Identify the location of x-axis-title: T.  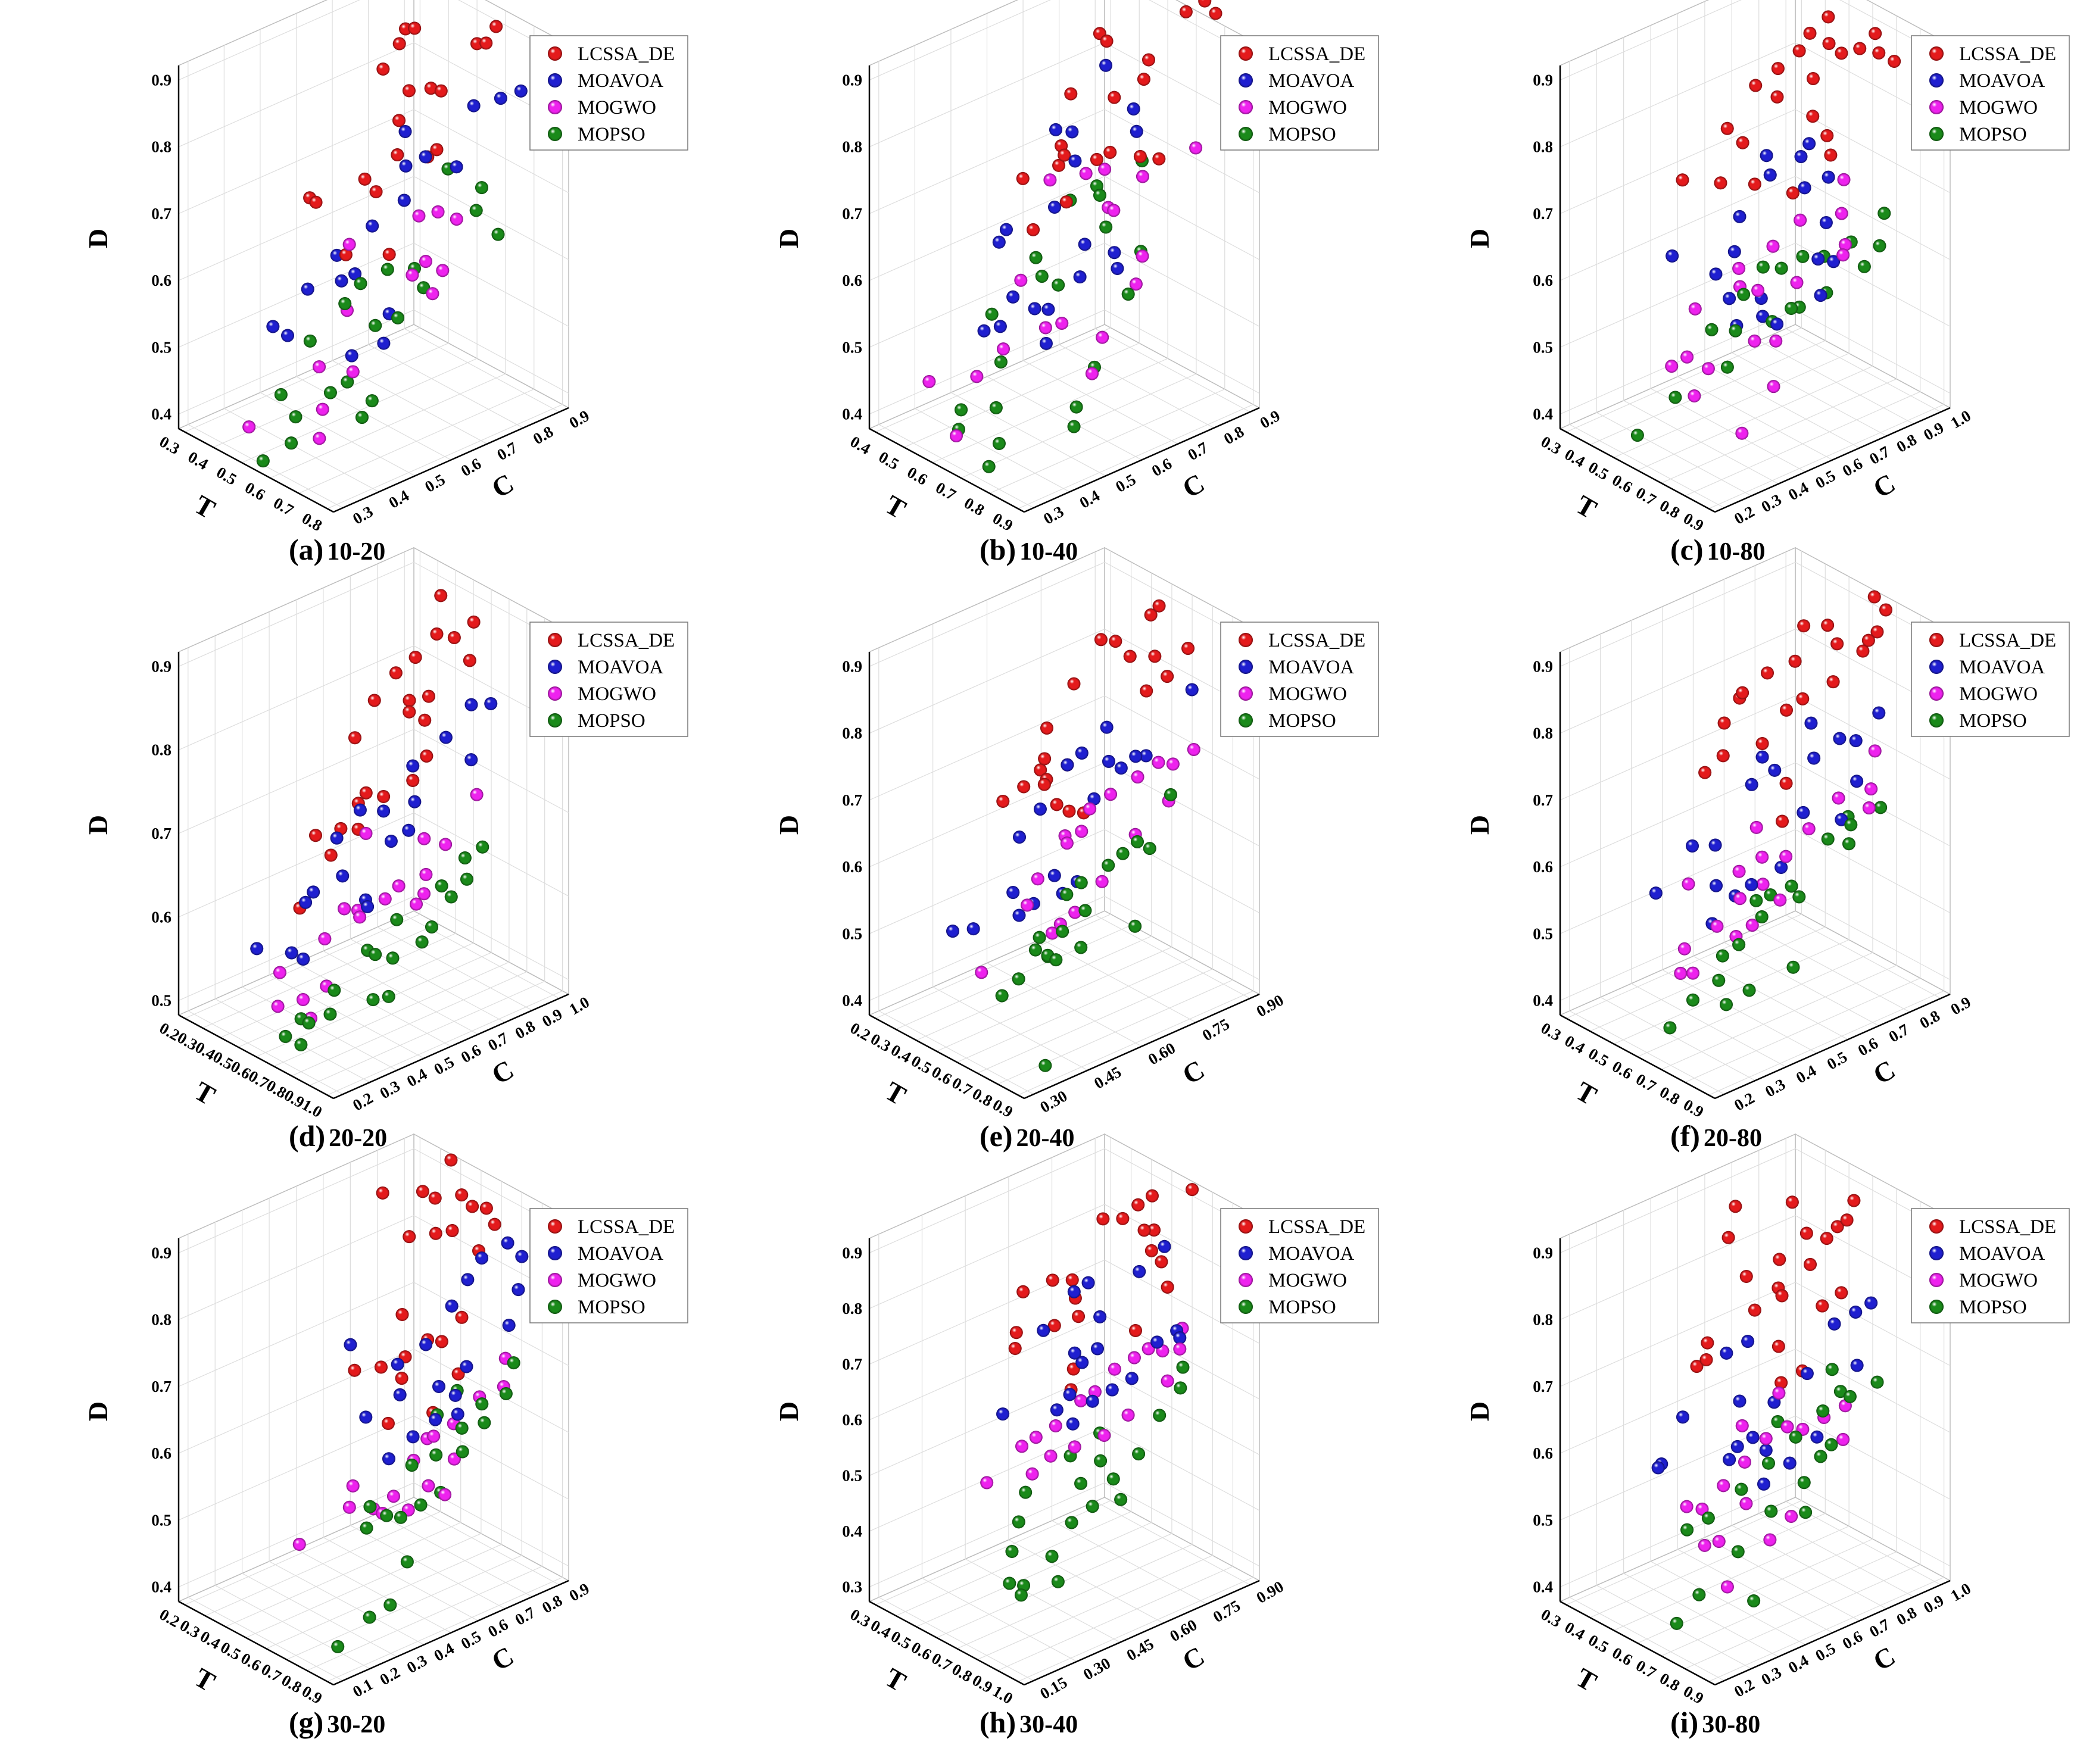
(895, 506).